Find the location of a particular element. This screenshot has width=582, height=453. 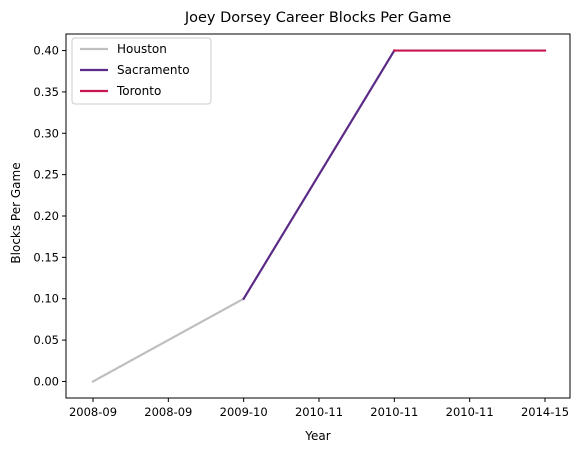

y-tick-label: 0.35 is located at coordinates (46, 92).